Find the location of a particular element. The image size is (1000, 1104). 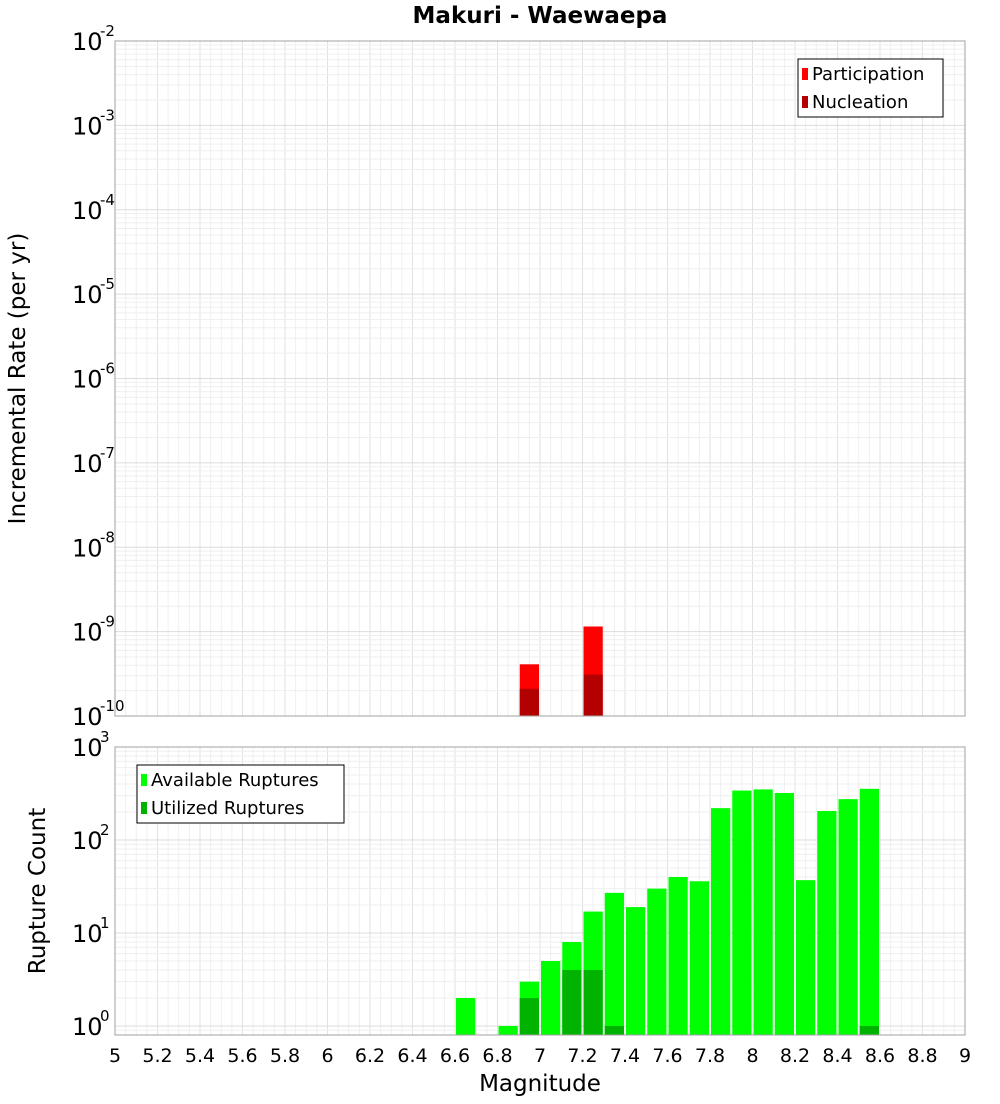

chart2-x-tick-label: 7 is located at coordinates (540, 1056).